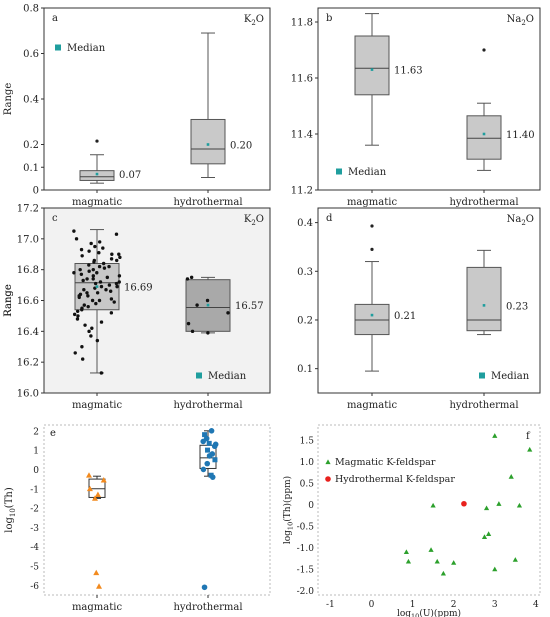 The image size is (550, 617). I want to click on panel-letter: b, so click(329, 18).